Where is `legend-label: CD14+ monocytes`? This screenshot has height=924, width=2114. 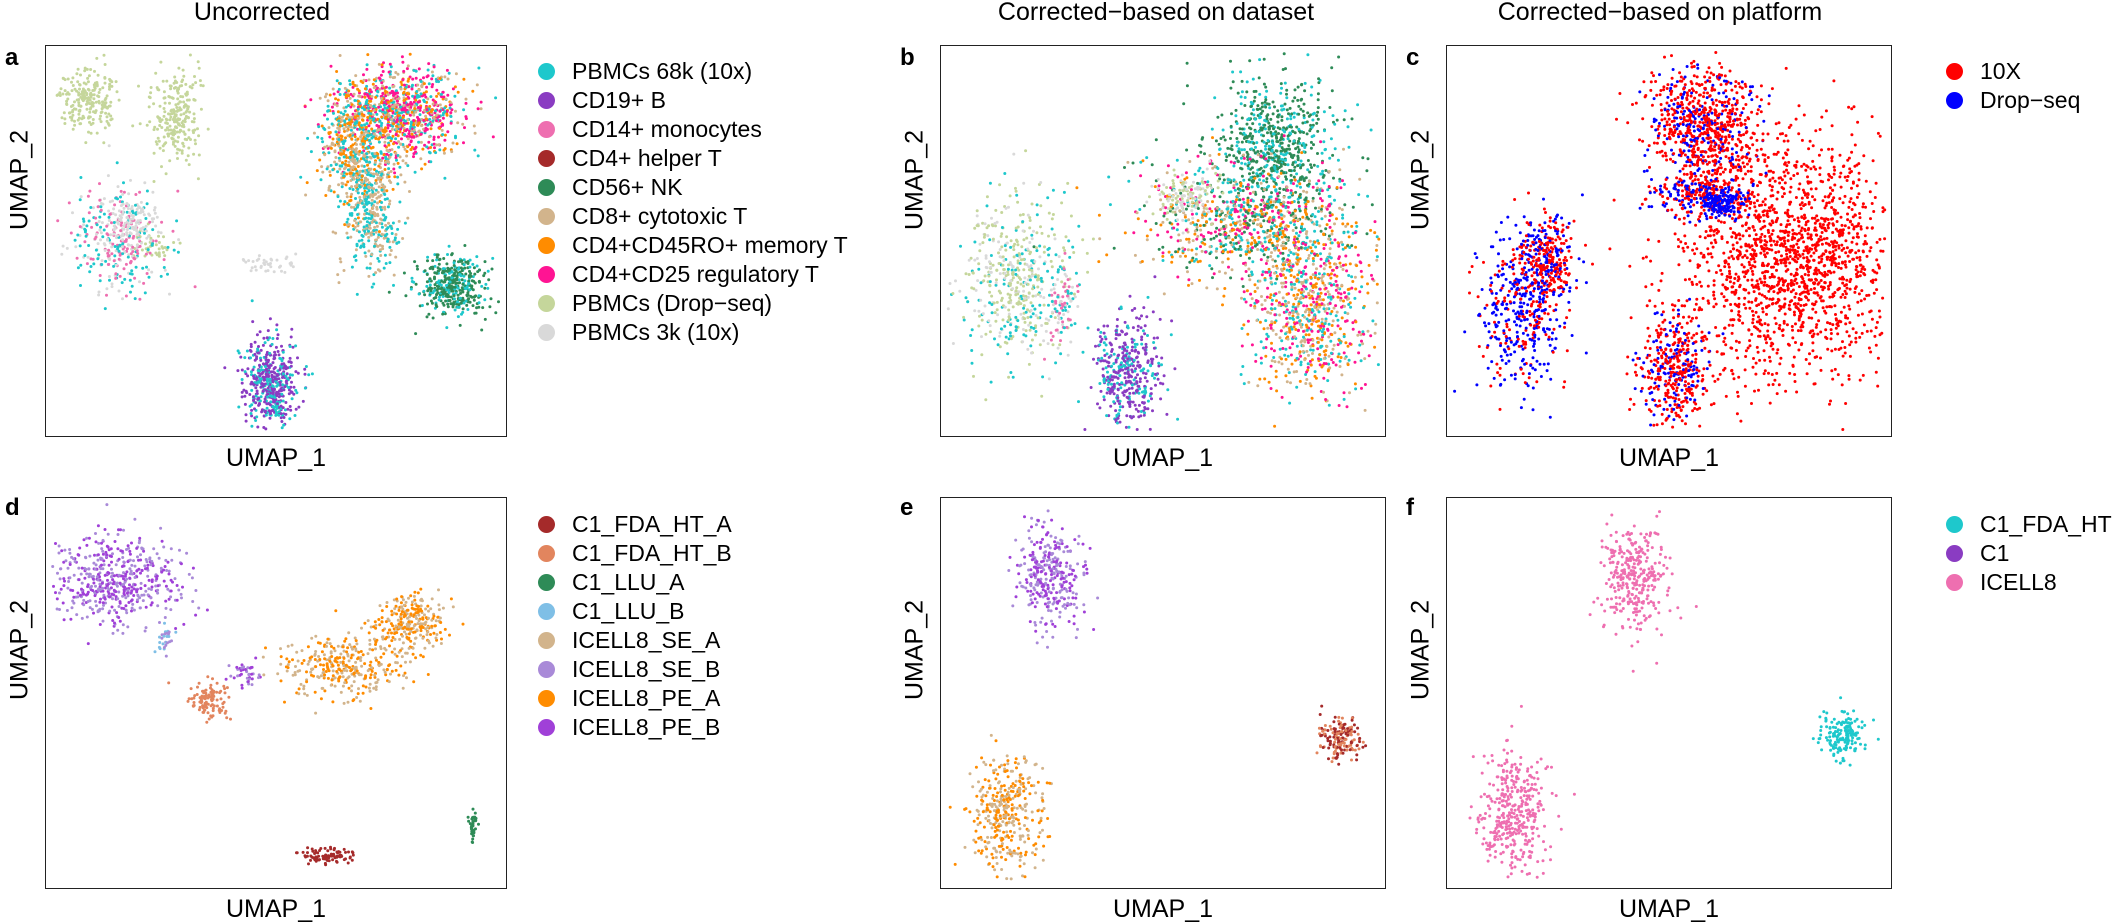
legend-label: CD14+ monocytes is located at coordinates (667, 129).